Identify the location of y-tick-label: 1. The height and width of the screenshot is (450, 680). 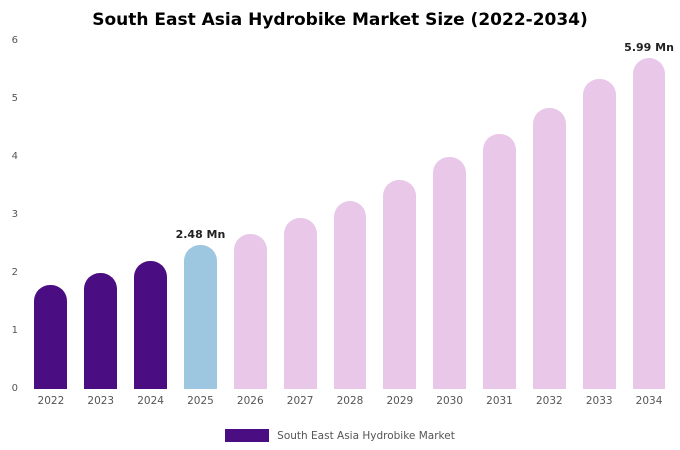
(14, 331).